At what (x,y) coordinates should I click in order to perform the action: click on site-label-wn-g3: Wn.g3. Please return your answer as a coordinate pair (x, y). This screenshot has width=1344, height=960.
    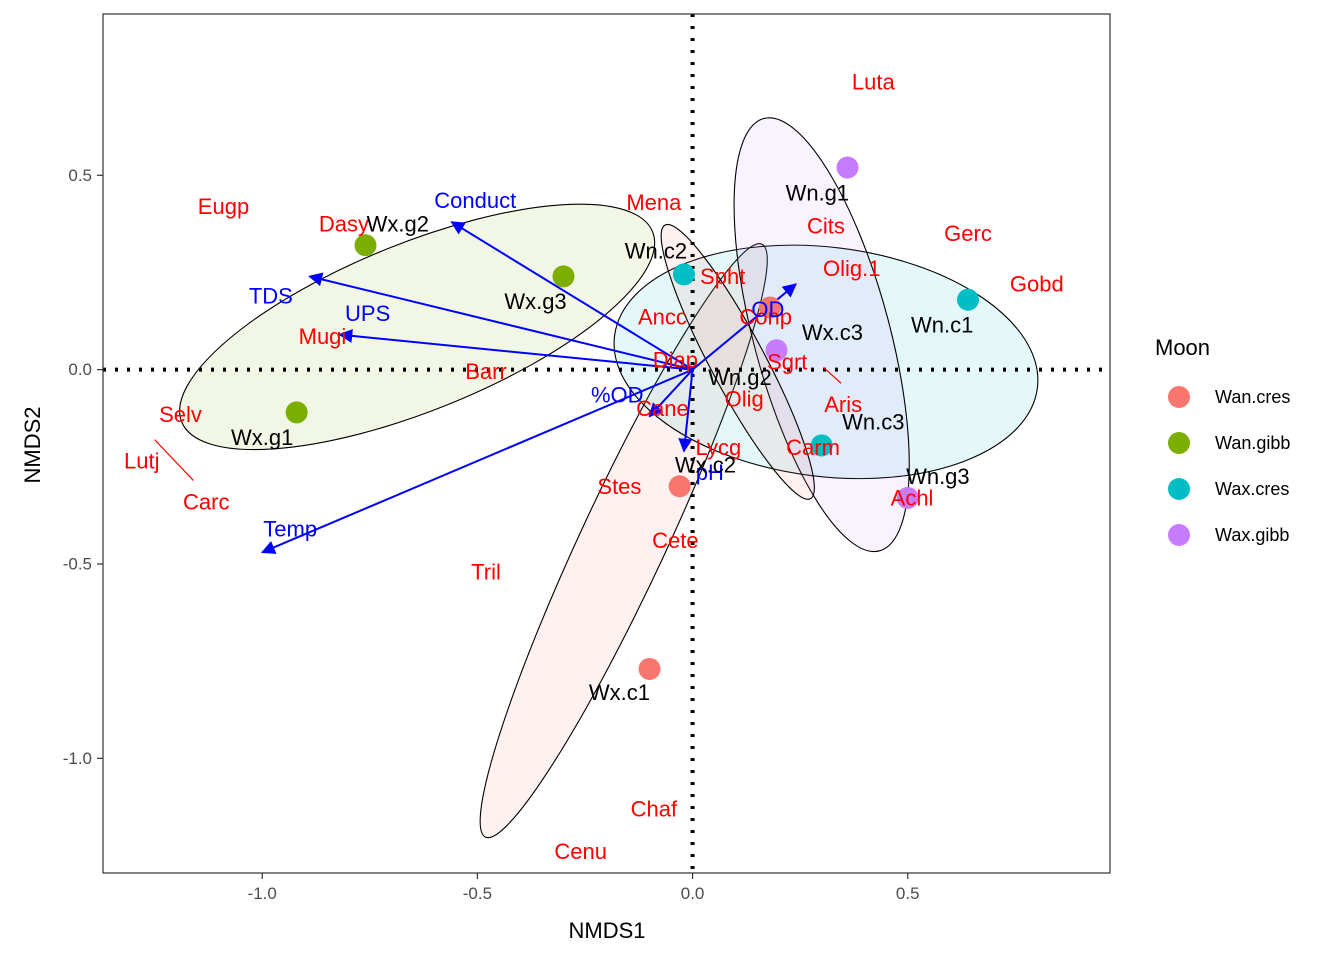
    Looking at the image, I should click on (938, 476).